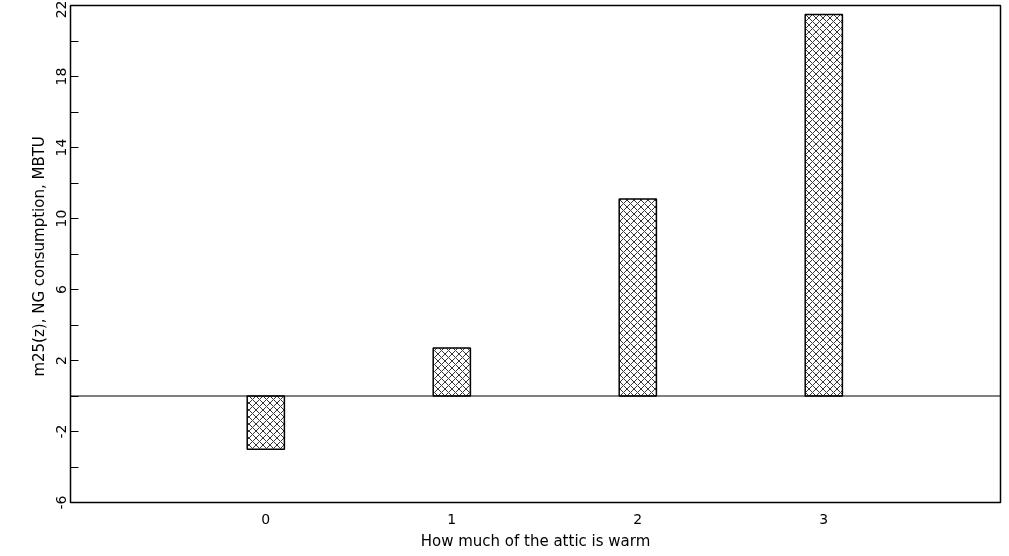 The width and height of the screenshot is (1009, 556). What do you see at coordinates (452, 518) in the screenshot?
I see `x-tick-label: 1` at bounding box center [452, 518].